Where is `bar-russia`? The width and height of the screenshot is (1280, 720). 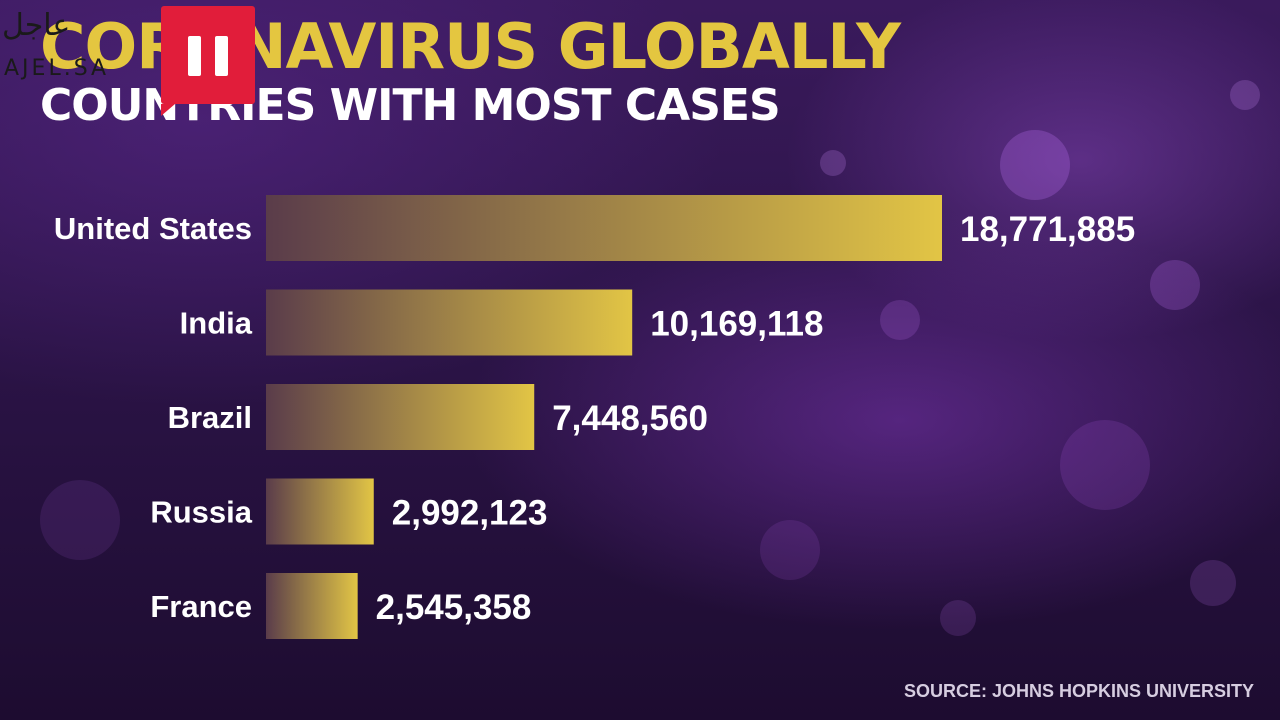
bar-russia is located at coordinates (320, 511).